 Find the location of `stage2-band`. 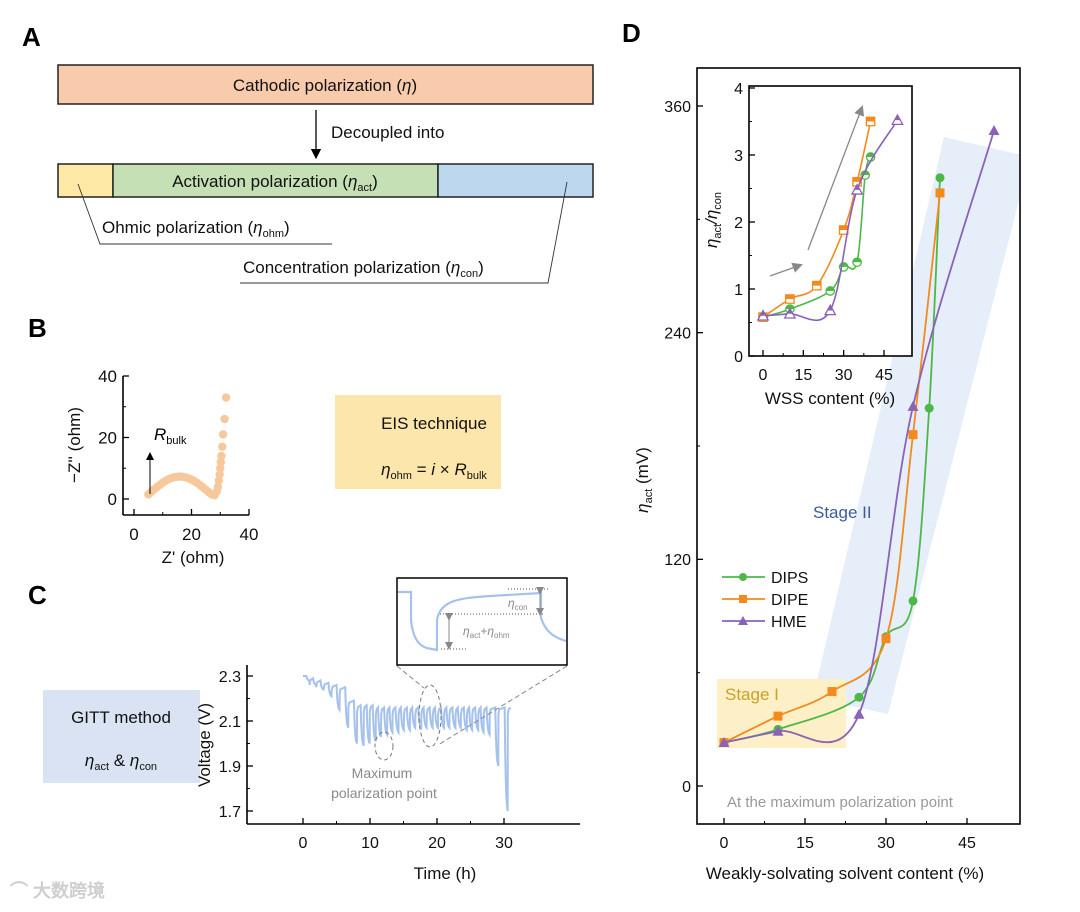

stage2-band is located at coordinates (916, 425).